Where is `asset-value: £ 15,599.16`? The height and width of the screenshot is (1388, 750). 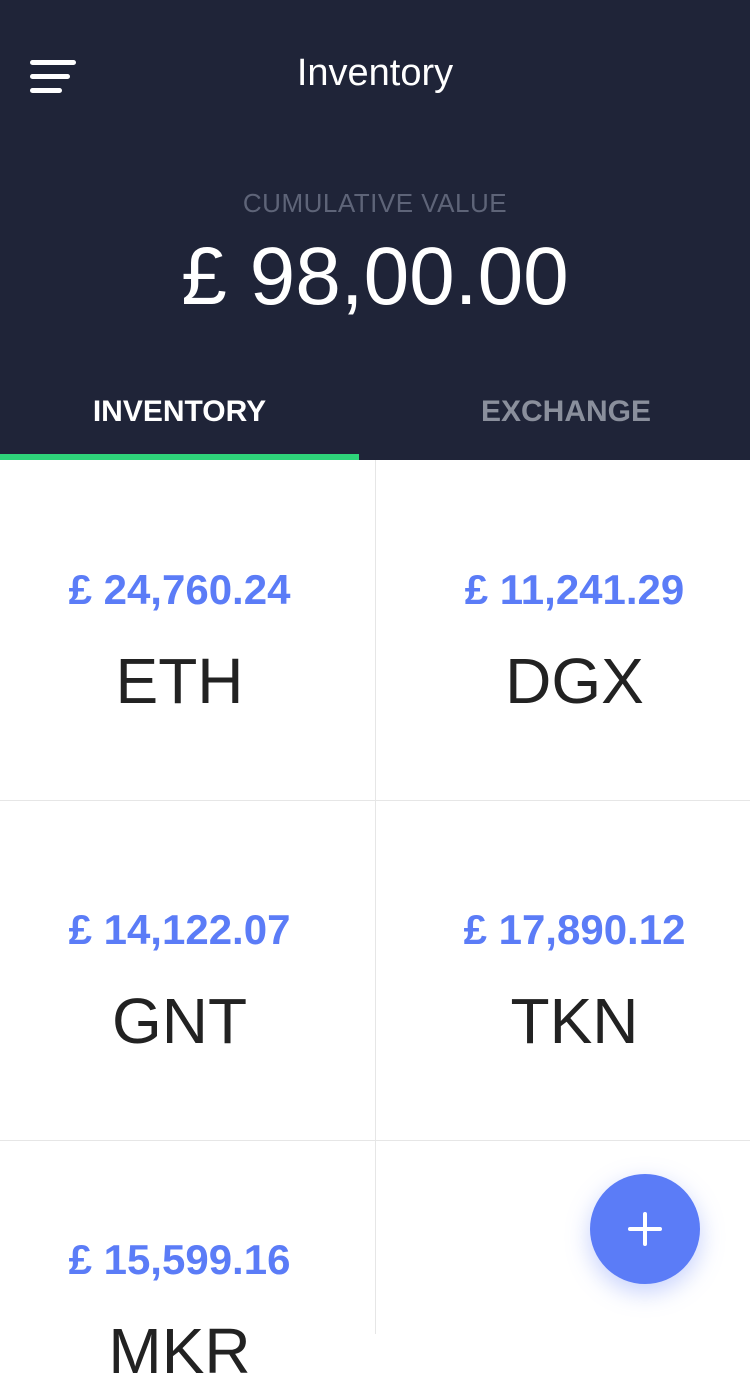 asset-value: £ 15,599.16 is located at coordinates (179, 1259).